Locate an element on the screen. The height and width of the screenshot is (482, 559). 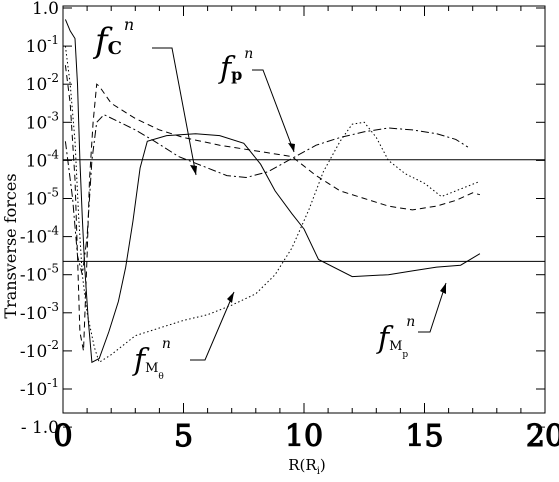
y-tick-label: 10⁻⁴ is located at coordinates (43, 159).